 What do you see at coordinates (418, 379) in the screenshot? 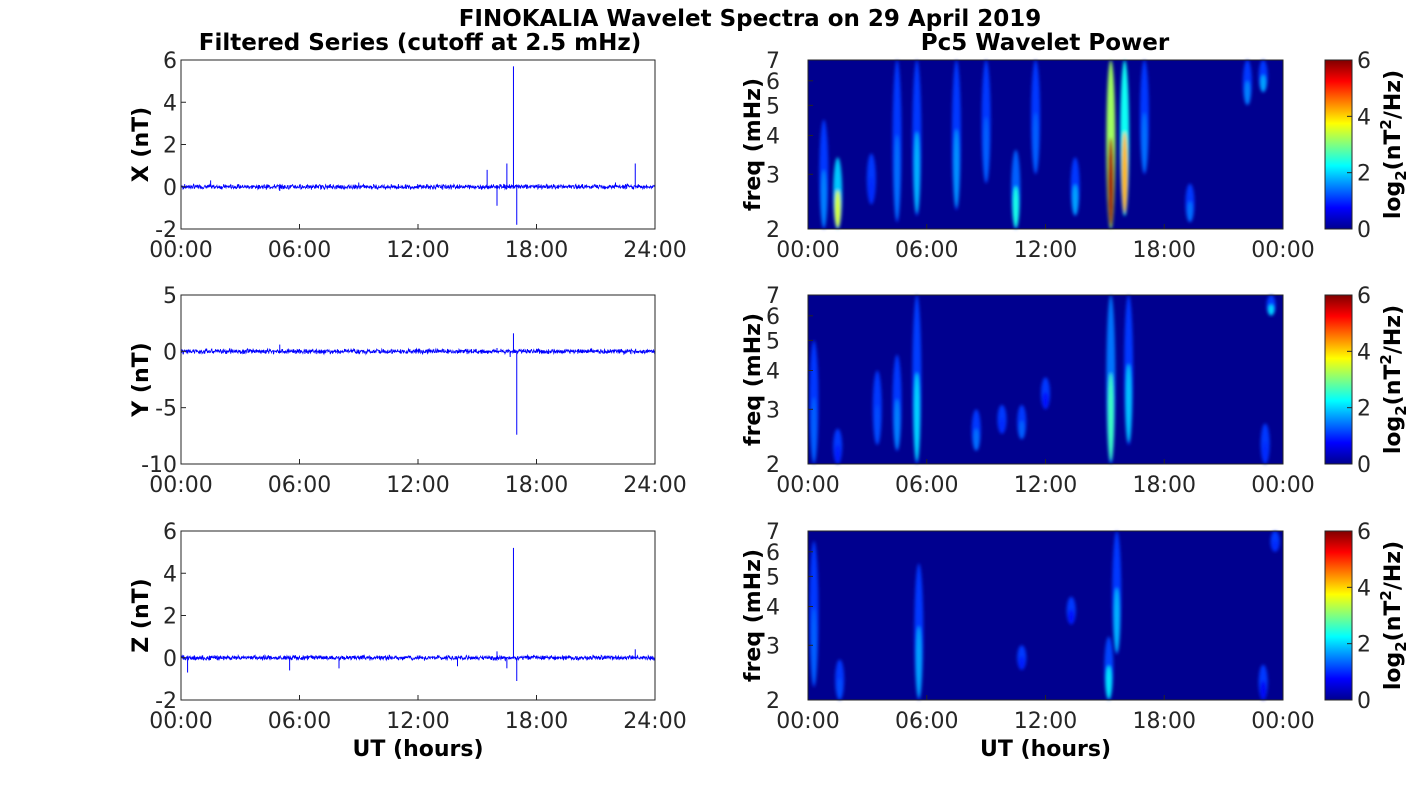
I see `panel-3-plot-area` at bounding box center [418, 379].